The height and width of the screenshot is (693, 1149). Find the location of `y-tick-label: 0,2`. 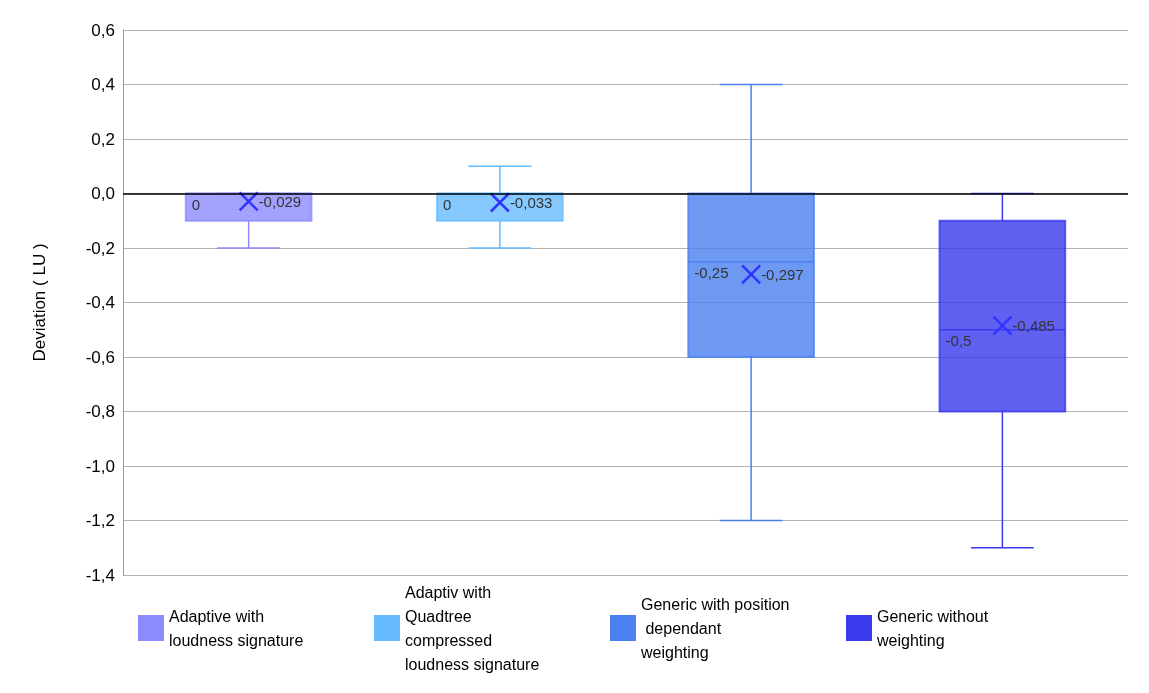

y-tick-label: 0,2 is located at coordinates (103, 139).